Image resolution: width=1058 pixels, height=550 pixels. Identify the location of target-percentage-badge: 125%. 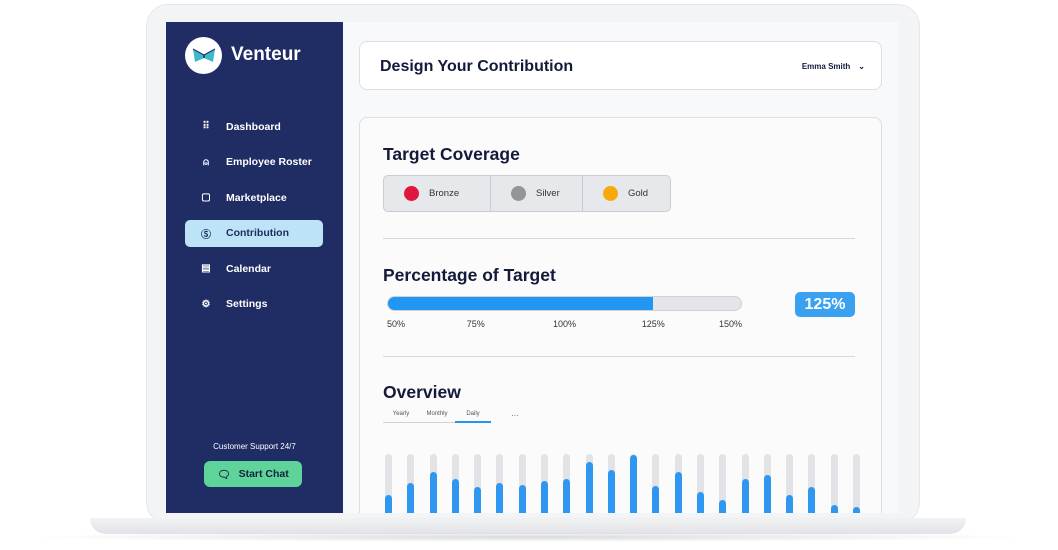
(825, 304).